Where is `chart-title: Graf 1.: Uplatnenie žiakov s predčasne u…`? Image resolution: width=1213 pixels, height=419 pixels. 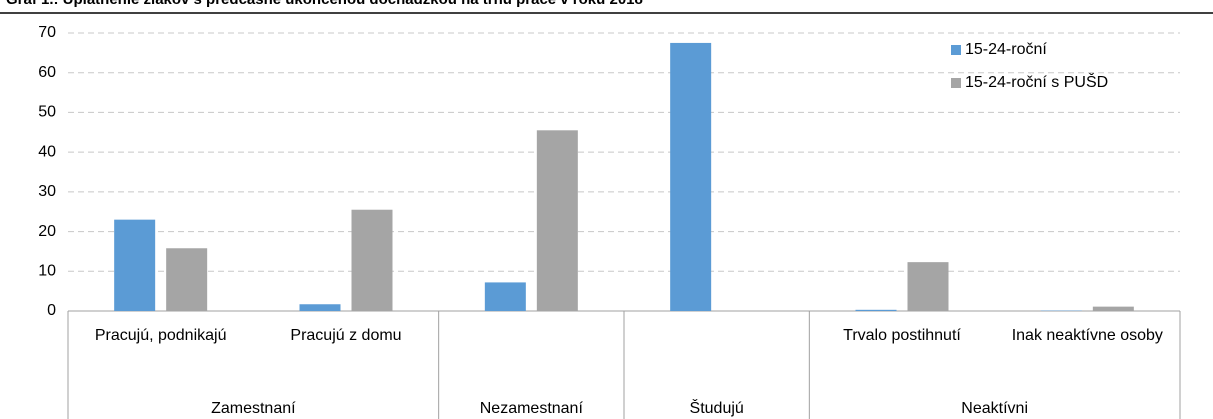 chart-title: Graf 1.: Uplatnenie žiakov s predčasne u… is located at coordinates (324, 4).